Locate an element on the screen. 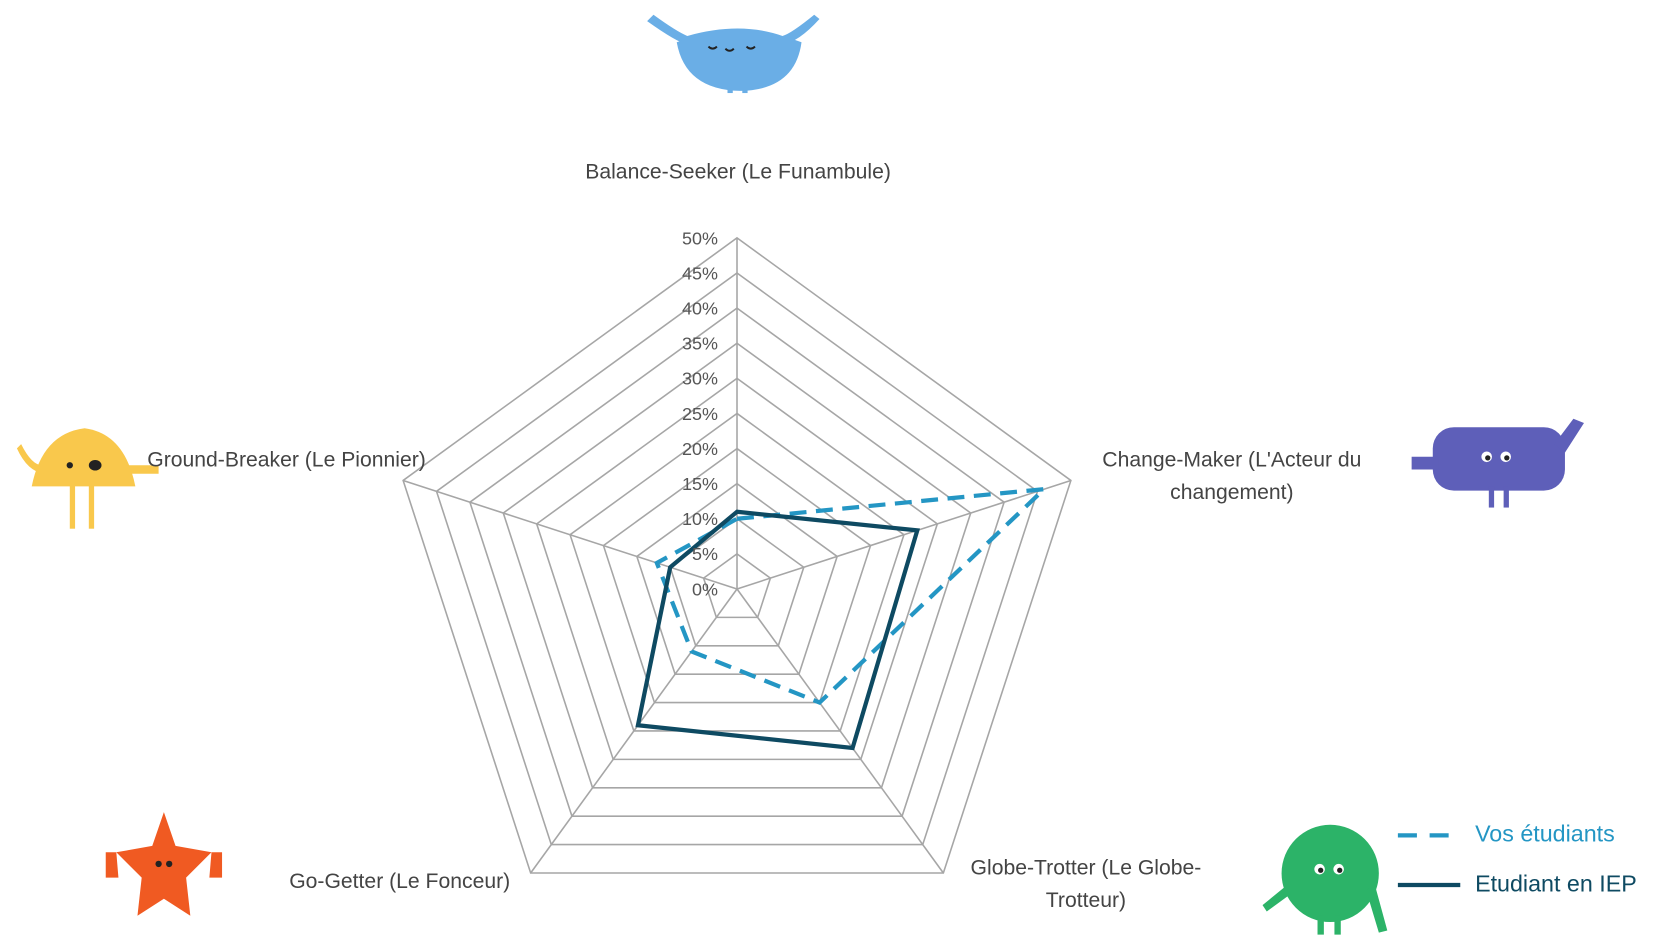  series-line is located at coordinates (778, 630).